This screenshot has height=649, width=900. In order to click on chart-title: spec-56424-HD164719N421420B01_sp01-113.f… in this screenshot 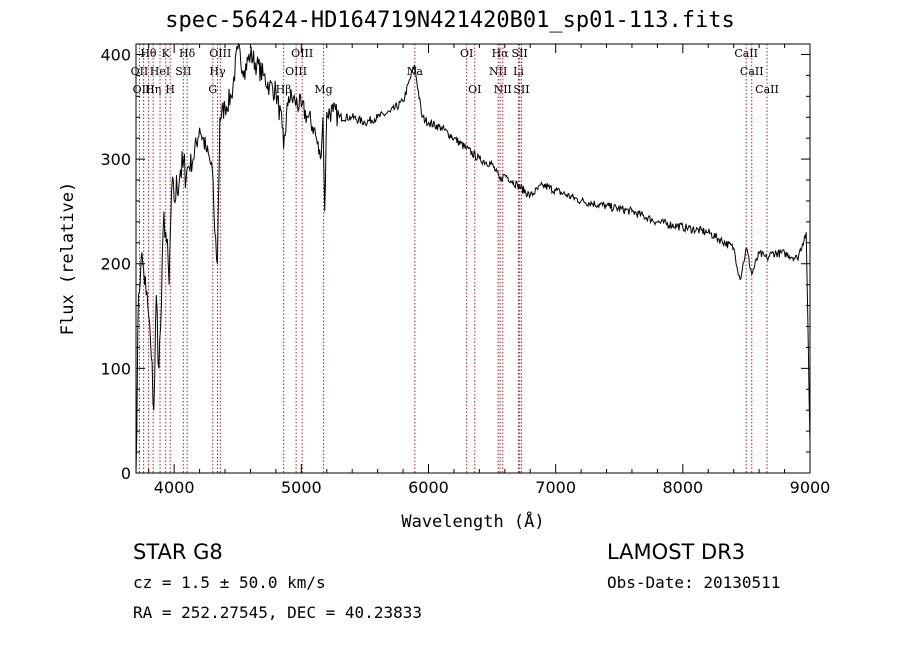, I will do `click(450, 20)`.